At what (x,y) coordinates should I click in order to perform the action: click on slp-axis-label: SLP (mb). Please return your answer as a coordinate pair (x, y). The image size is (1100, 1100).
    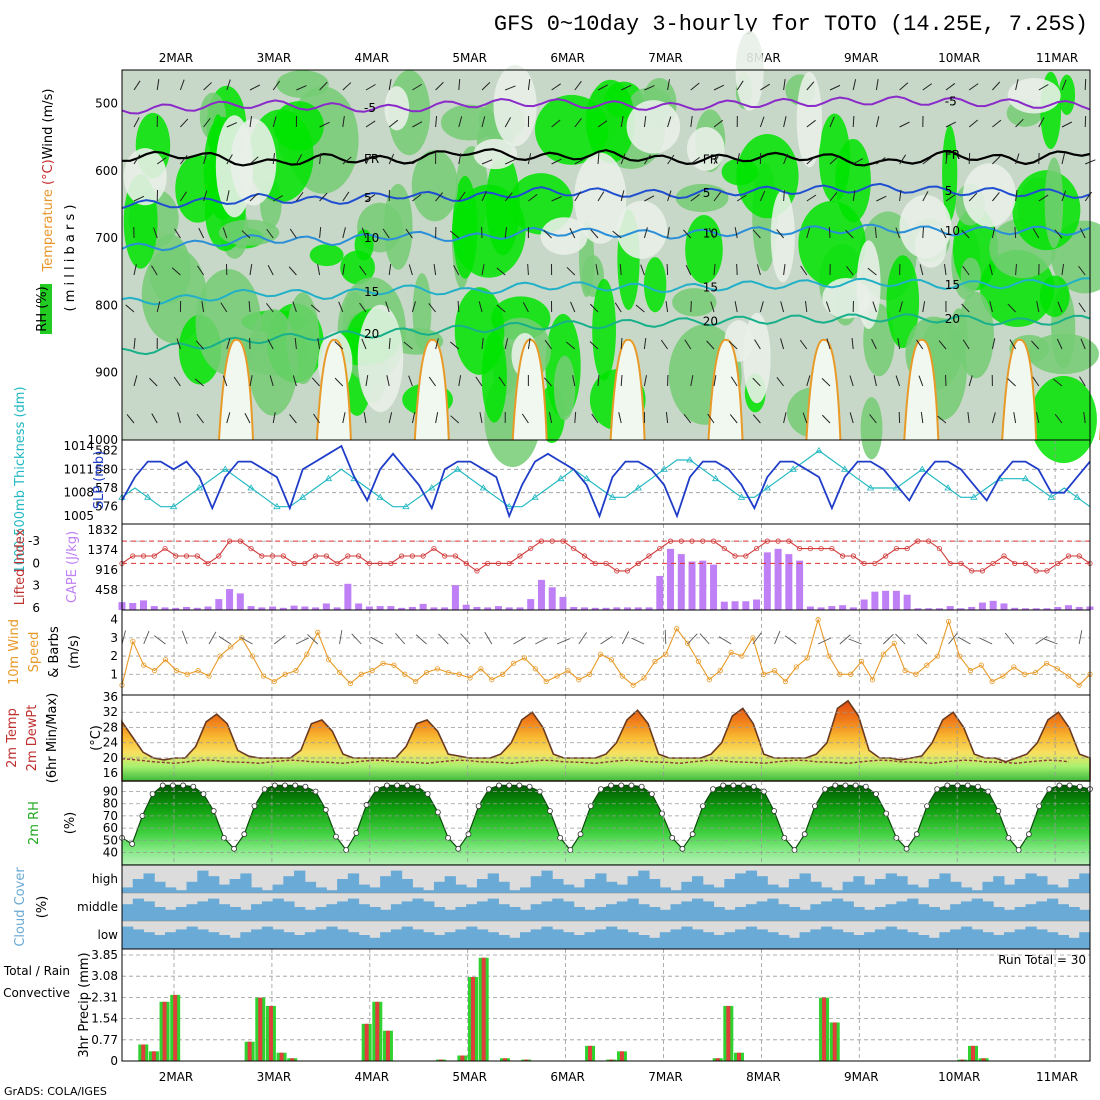
    Looking at the image, I should click on (99, 480).